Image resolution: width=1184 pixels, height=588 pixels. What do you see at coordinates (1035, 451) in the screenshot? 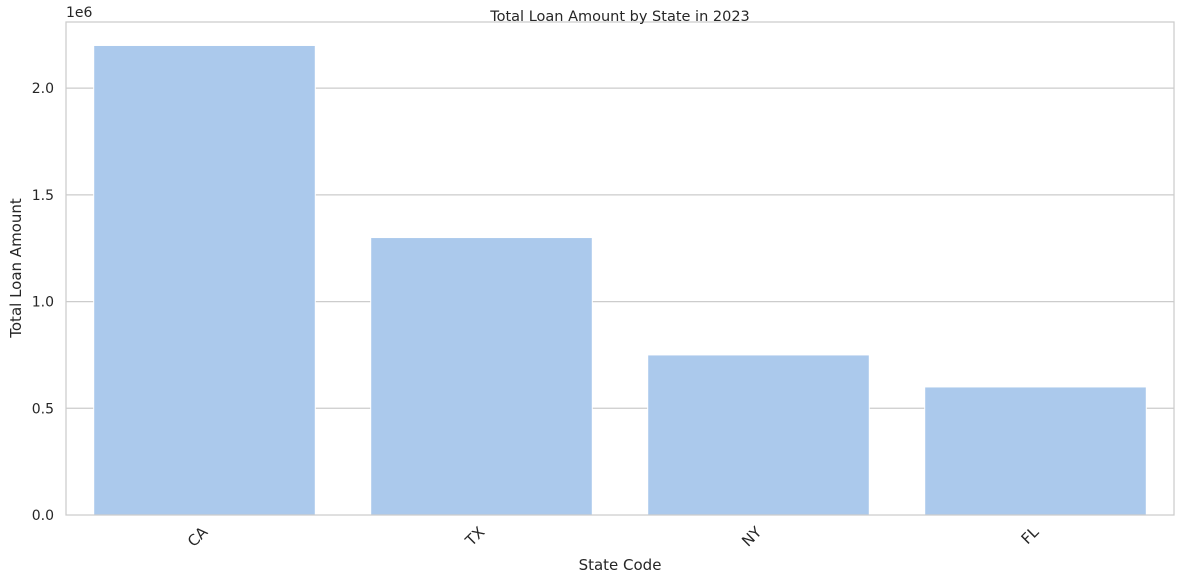
I see `bar-fl` at bounding box center [1035, 451].